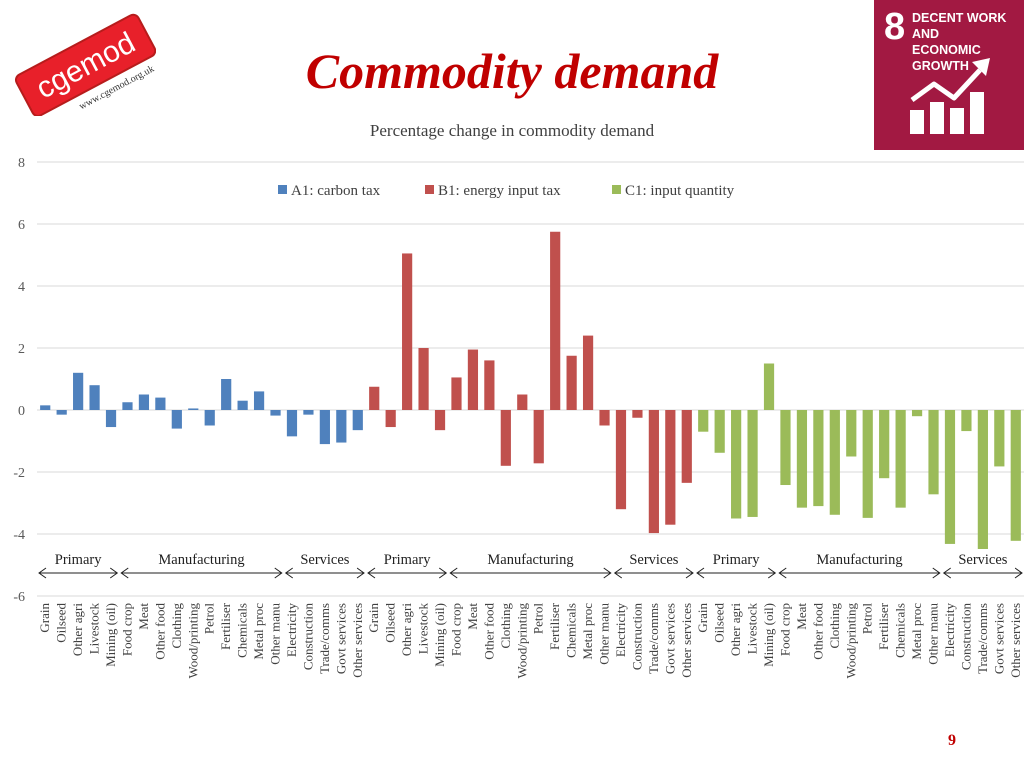 The width and height of the screenshot is (1024, 768). I want to click on sdg-label-line1: DECENT WORK AND, so click(959, 26).